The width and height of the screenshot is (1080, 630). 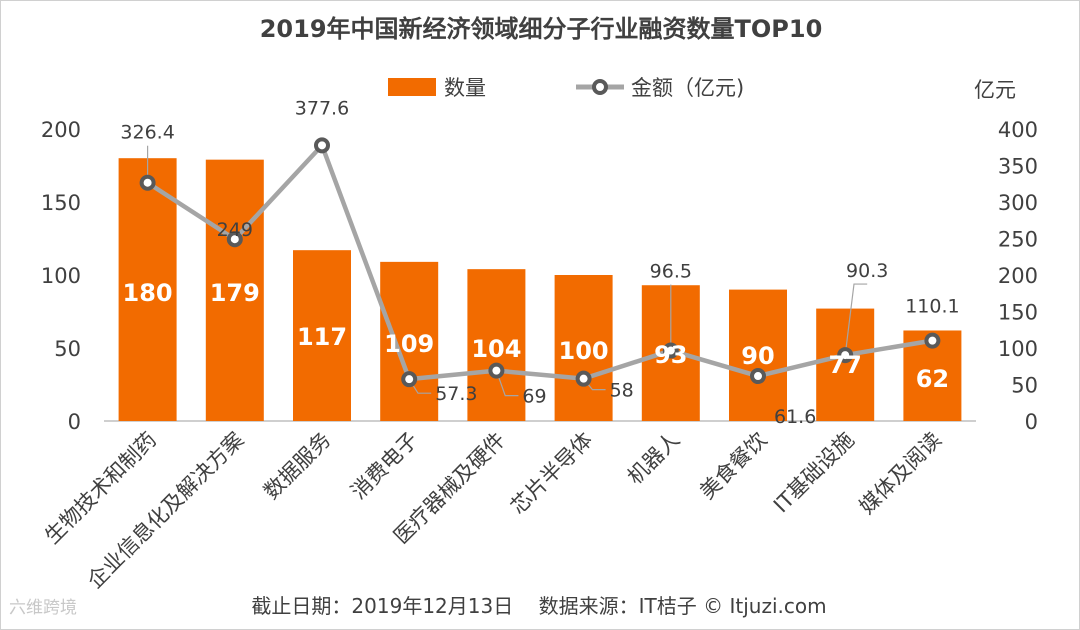 I want to click on watermark: 六维跨境, so click(x=43, y=608).